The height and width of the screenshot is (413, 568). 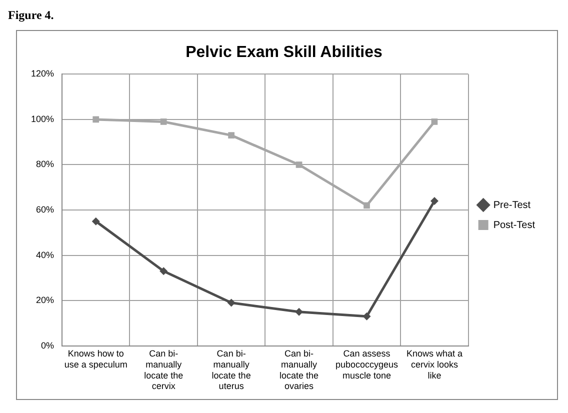 I want to click on y-tick-label: 100%, so click(x=42, y=119).